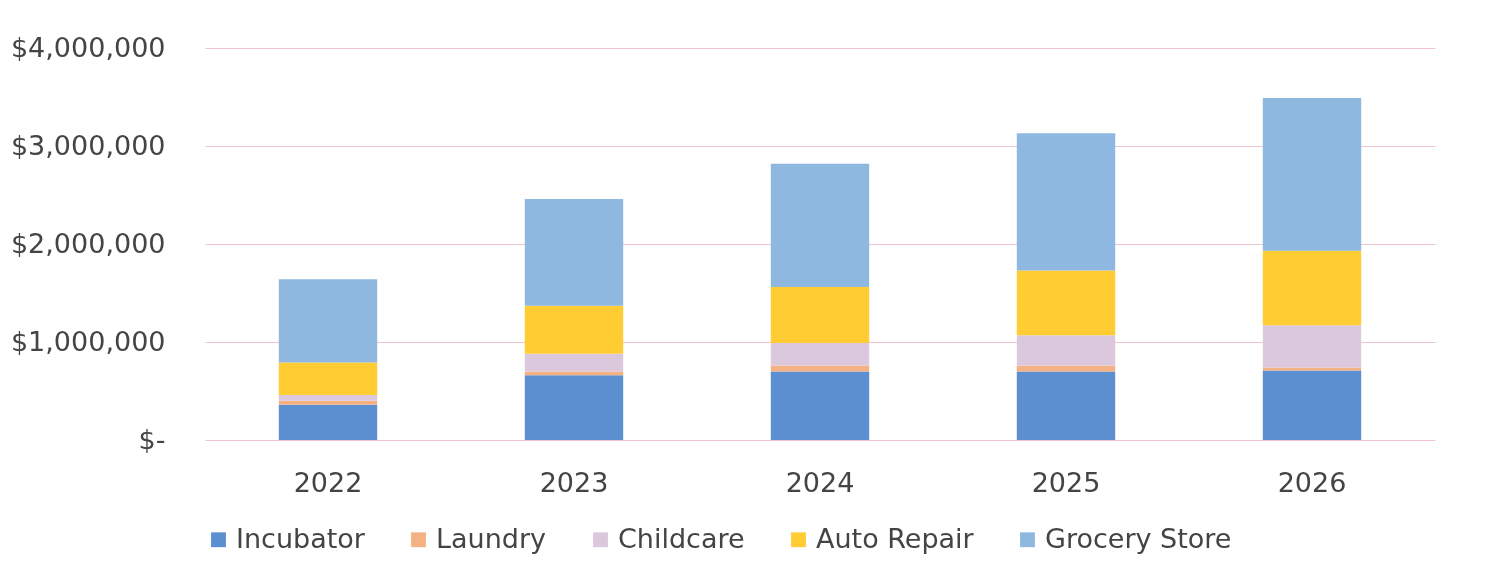 This screenshot has height=586, width=1500. I want to click on y-tick-label: $-, so click(152, 439).